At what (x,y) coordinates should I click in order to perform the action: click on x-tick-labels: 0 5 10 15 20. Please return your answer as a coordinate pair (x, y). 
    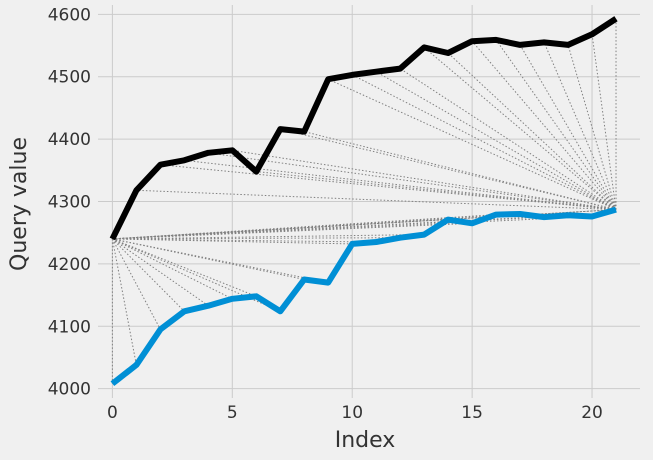
    Looking at the image, I should click on (355, 413).